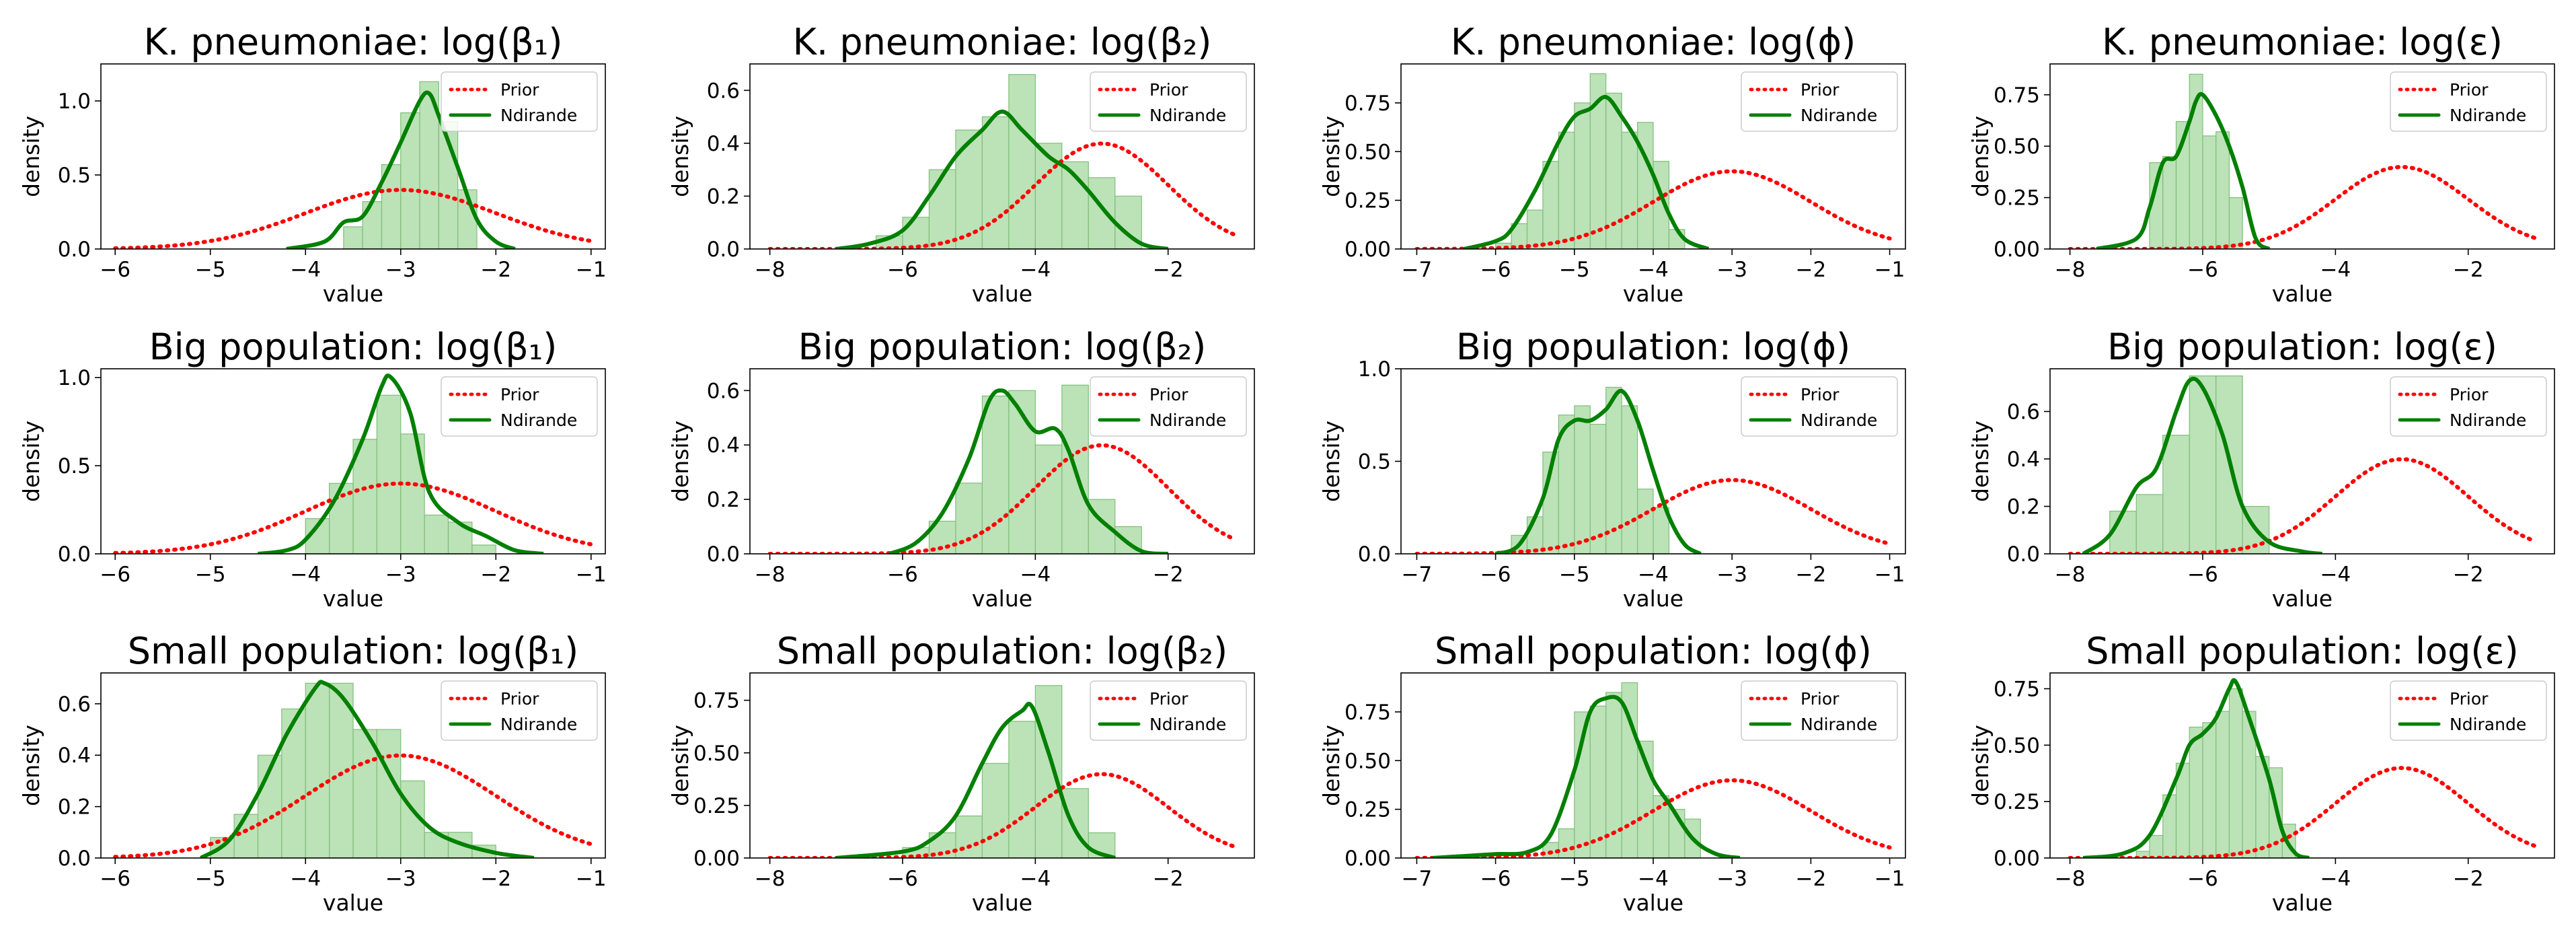  Describe the element at coordinates (353, 347) in the screenshot. I see `subplot-title: Big population: log(β₁)` at that location.